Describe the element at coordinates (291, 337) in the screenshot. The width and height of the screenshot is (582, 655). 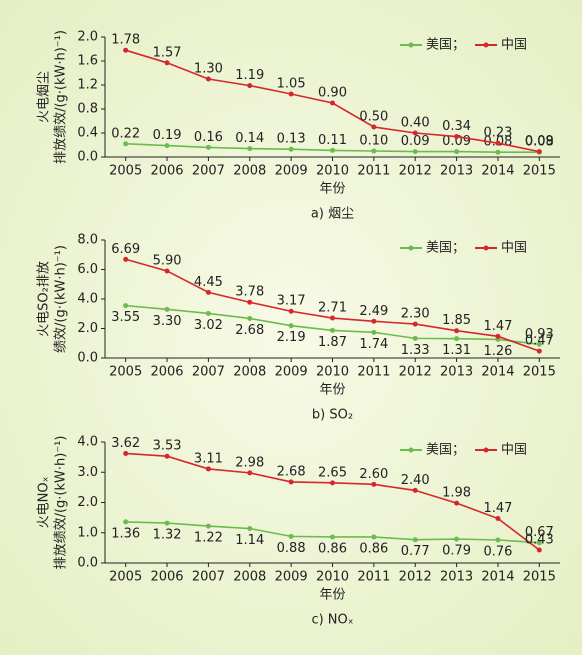
I see `value-label: 2.19` at that location.